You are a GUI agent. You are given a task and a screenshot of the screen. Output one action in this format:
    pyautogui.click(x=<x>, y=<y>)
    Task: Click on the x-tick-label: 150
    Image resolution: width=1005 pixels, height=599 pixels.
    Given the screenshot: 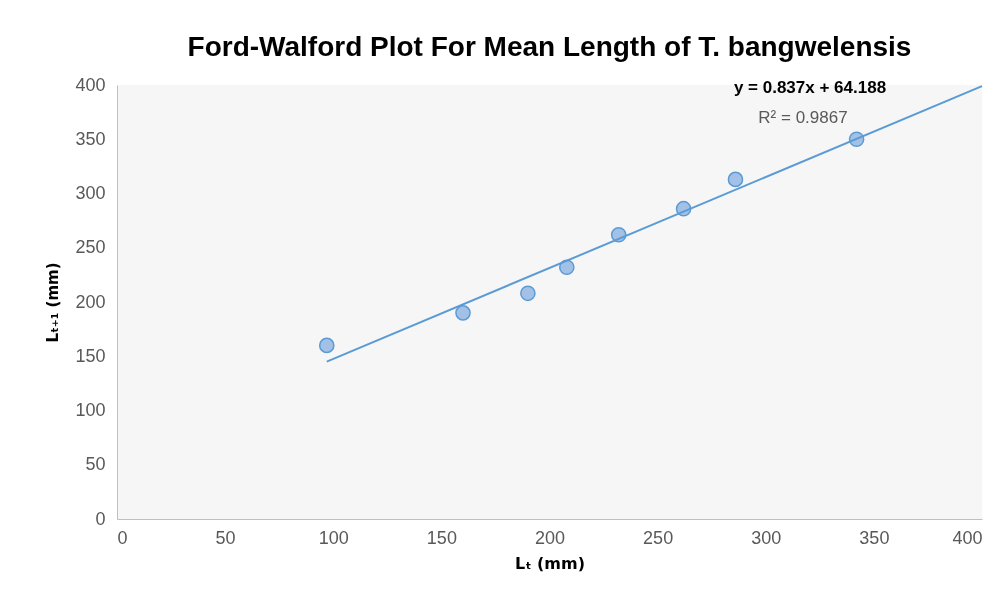 What is the action you would take?
    pyautogui.click(x=441, y=537)
    